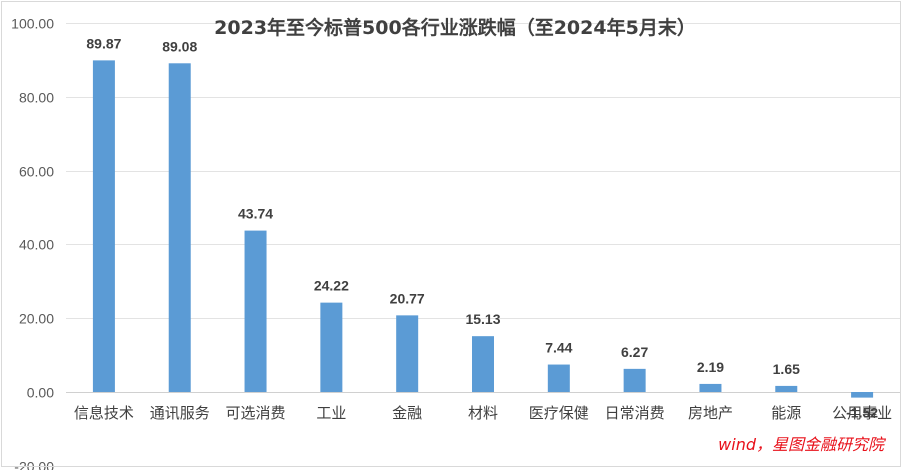  I want to click on y-tick-label: 40.00, so click(36, 245).